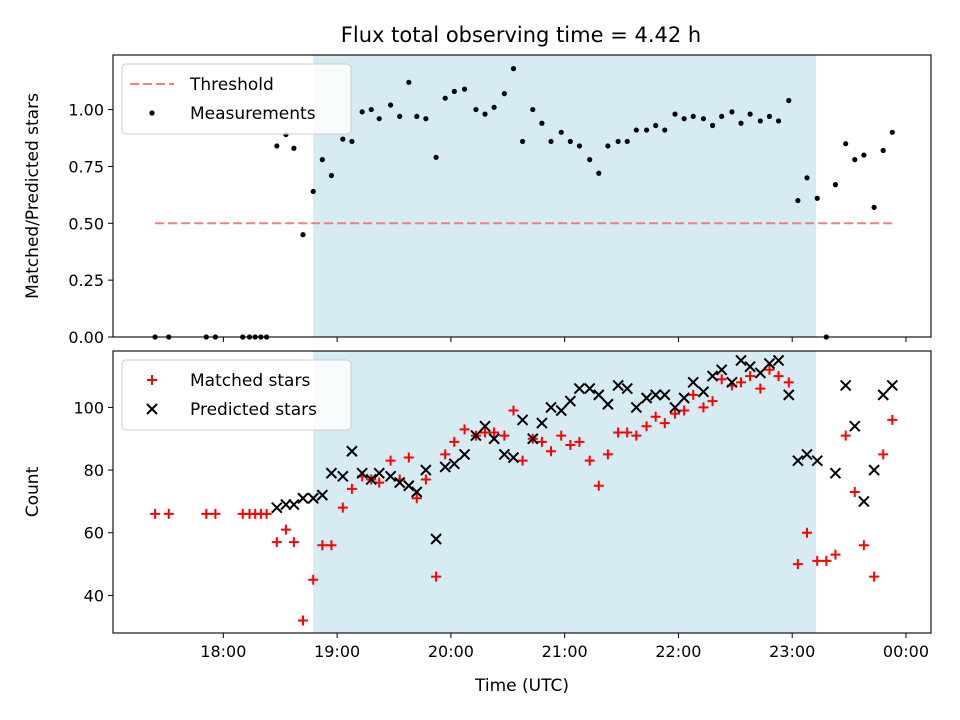 This screenshot has height=720, width=960. I want to click on y-axis-label: Count, so click(33, 491).